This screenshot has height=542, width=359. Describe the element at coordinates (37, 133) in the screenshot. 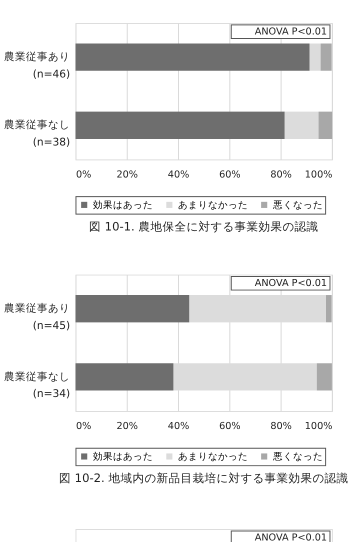

I see `y-tick-label: 農業従事なし (n=38)` at that location.